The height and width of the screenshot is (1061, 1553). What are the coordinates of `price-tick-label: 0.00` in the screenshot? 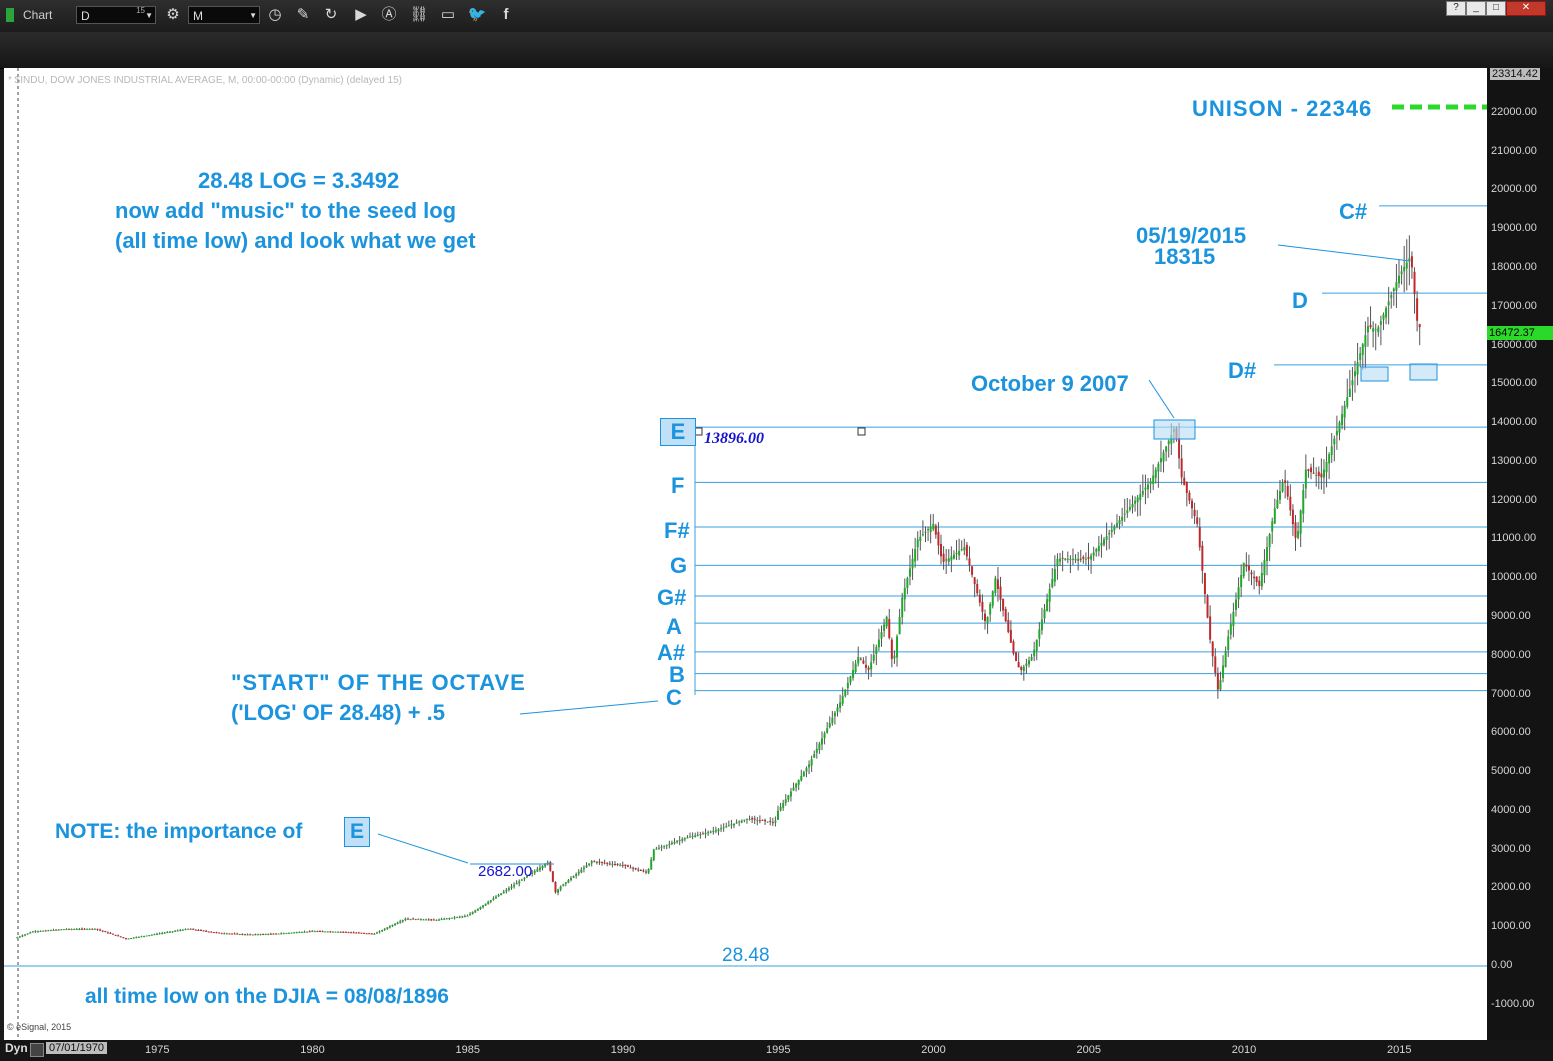 It's located at (1502, 965).